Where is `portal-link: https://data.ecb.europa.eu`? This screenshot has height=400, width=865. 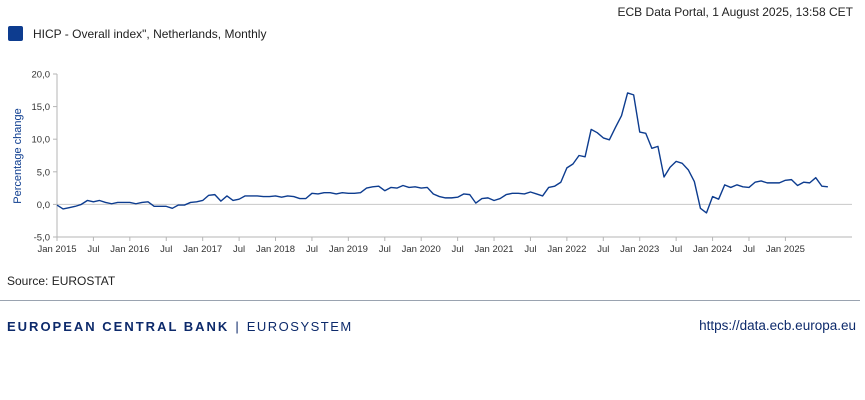 portal-link: https://data.ecb.europa.eu is located at coordinates (777, 325).